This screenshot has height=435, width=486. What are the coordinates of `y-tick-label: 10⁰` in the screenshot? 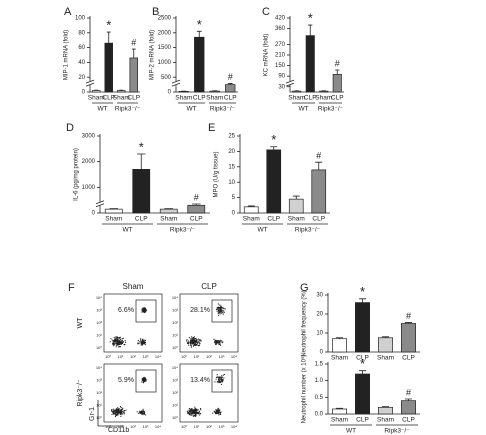 It's located at (175, 417).